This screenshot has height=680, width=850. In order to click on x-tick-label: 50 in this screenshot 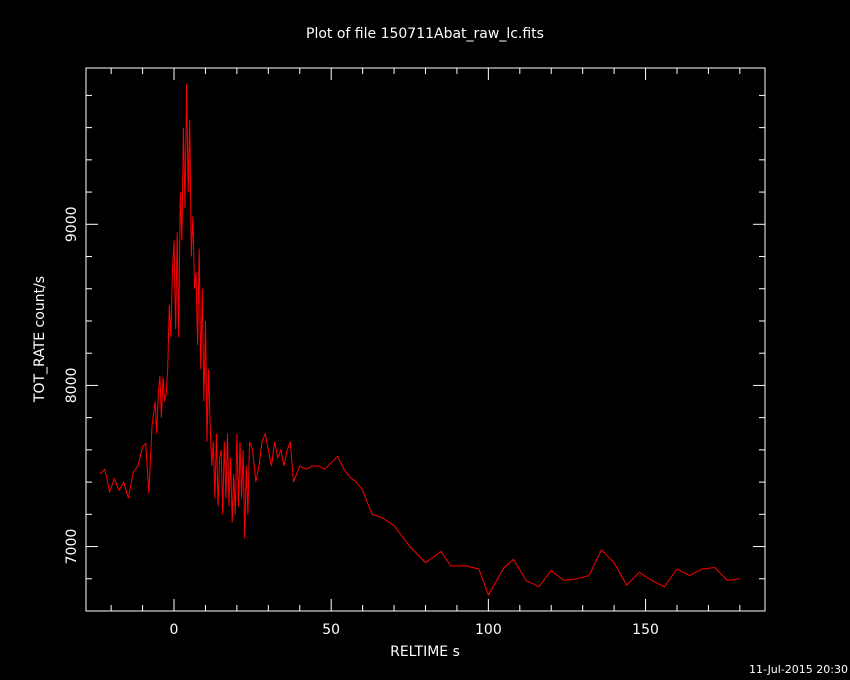, I will do `click(331, 630)`.